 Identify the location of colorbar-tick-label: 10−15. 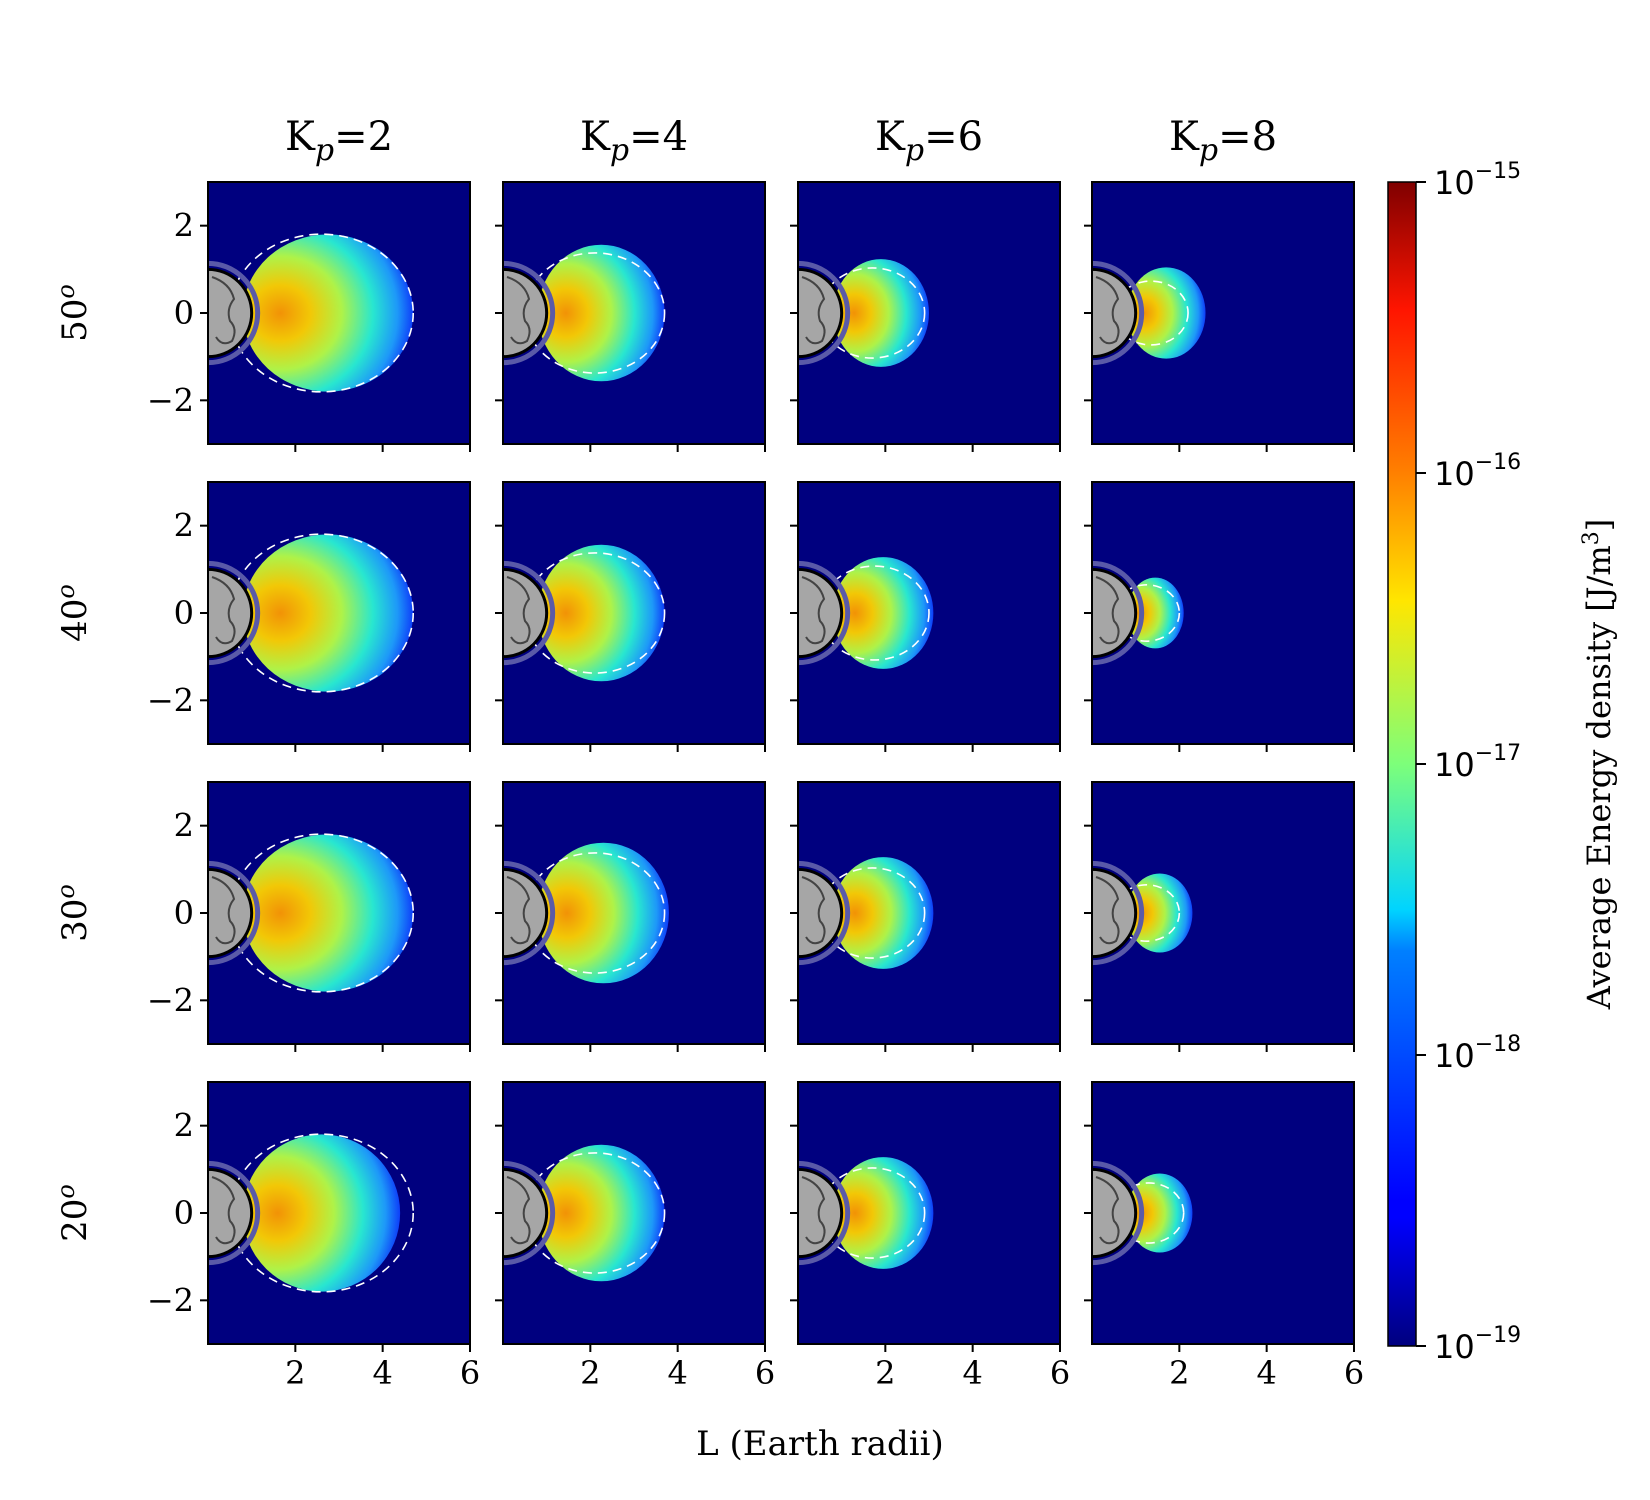
(1477, 180).